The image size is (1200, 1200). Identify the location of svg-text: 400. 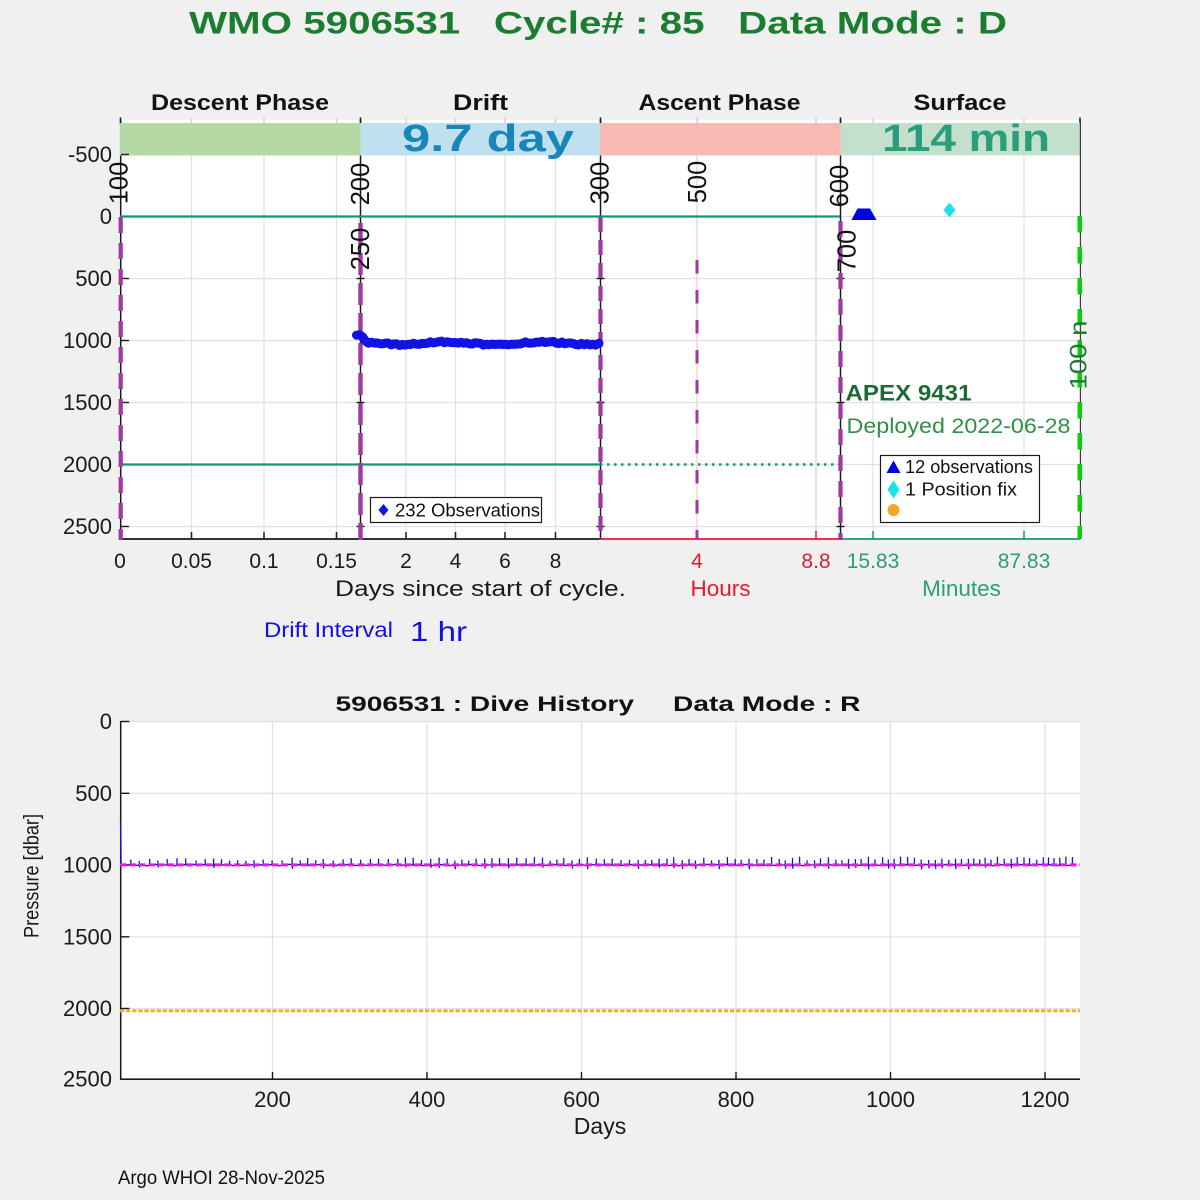
(427, 1099).